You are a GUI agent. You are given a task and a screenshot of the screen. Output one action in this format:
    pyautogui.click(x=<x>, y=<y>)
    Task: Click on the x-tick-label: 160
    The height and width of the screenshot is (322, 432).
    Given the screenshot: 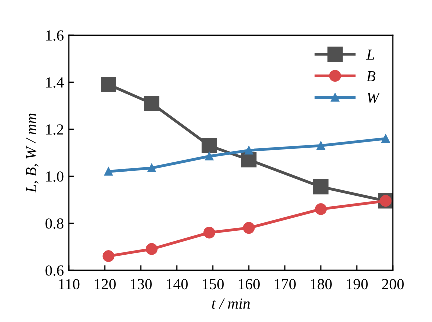 What is the action you would take?
    pyautogui.click(x=249, y=284)
    